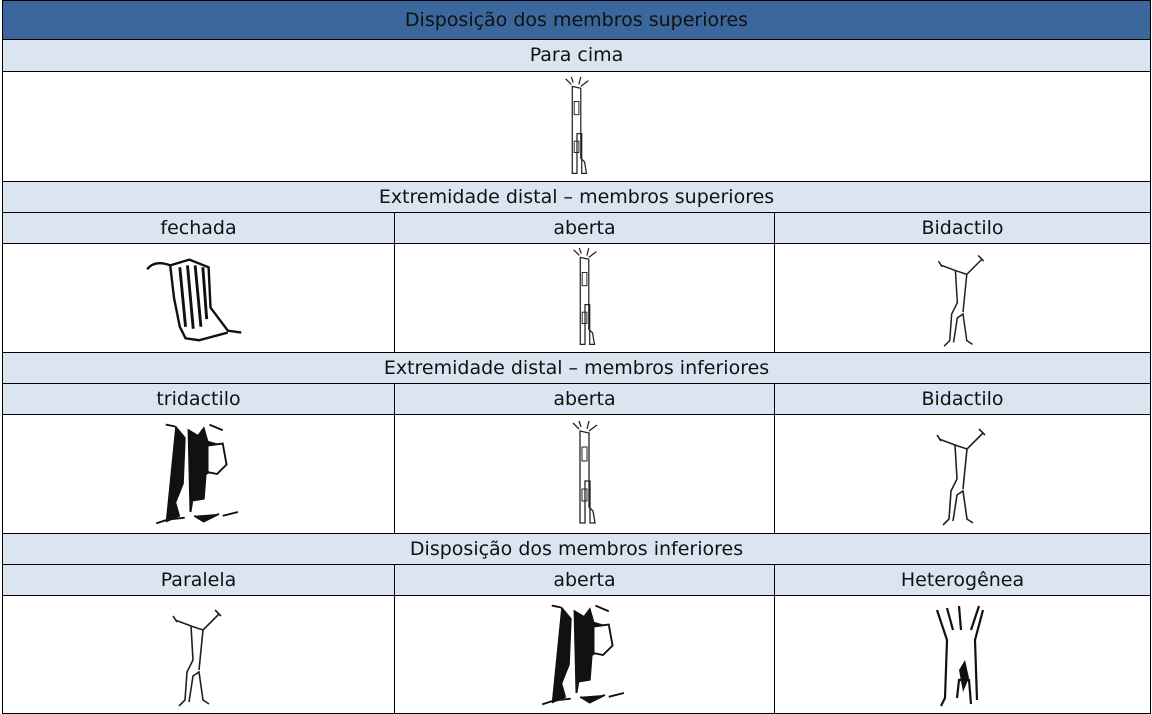 The height and width of the screenshot is (714, 1152). What do you see at coordinates (962, 580) in the screenshot?
I see `column-header: Heterogênea` at bounding box center [962, 580].